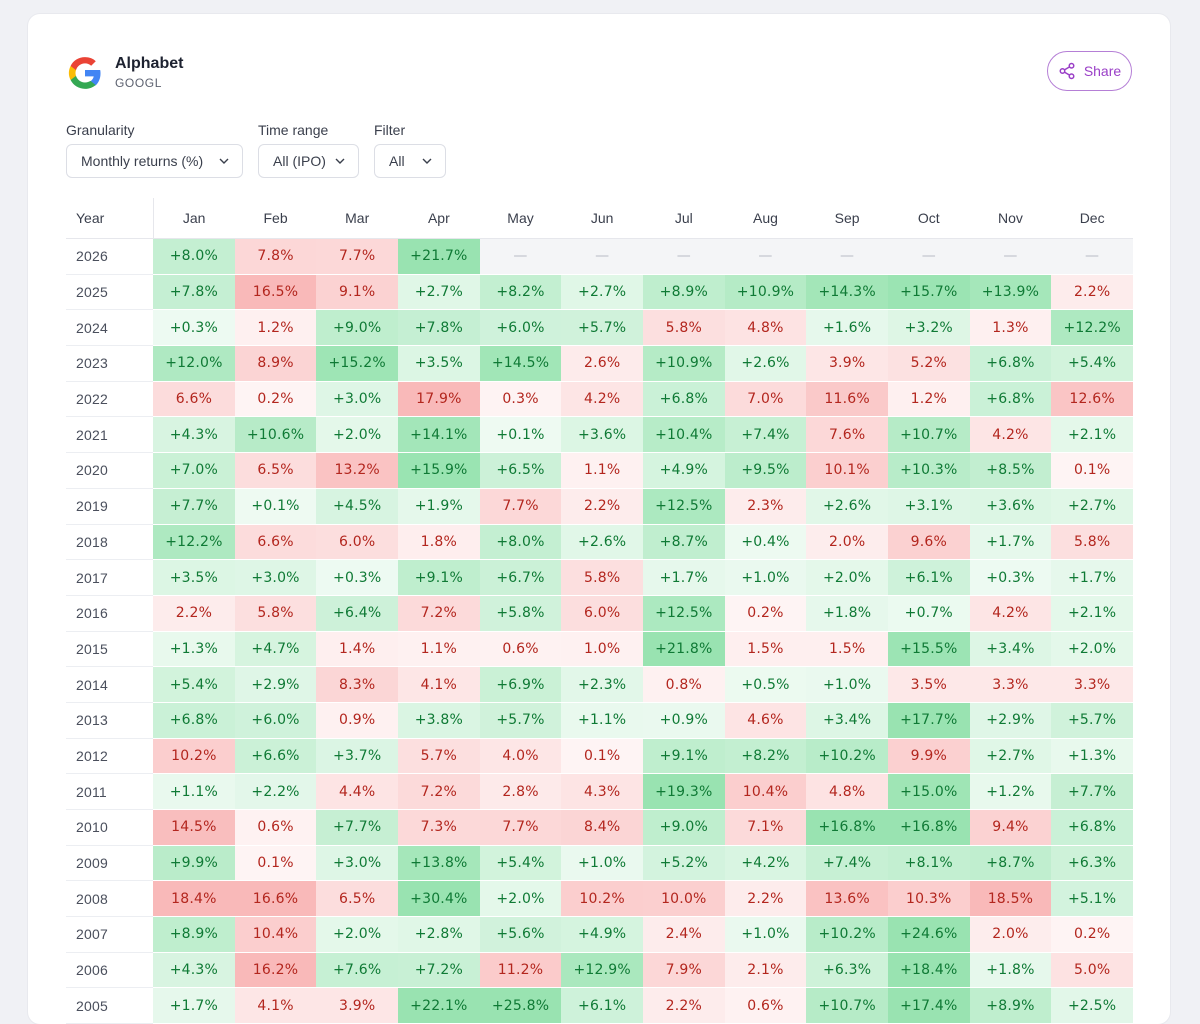 Image resolution: width=1200 pixels, height=1024 pixels. I want to click on return-cell: 2.3%, so click(765, 506).